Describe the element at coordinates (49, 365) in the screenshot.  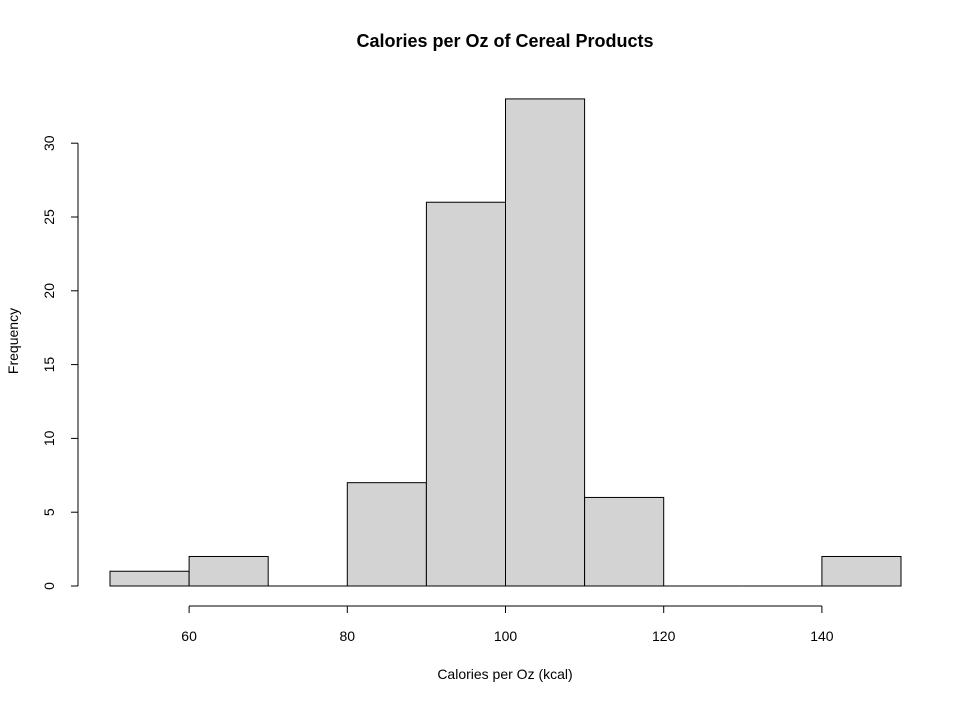
I see `y-tick-label-15: 15` at that location.